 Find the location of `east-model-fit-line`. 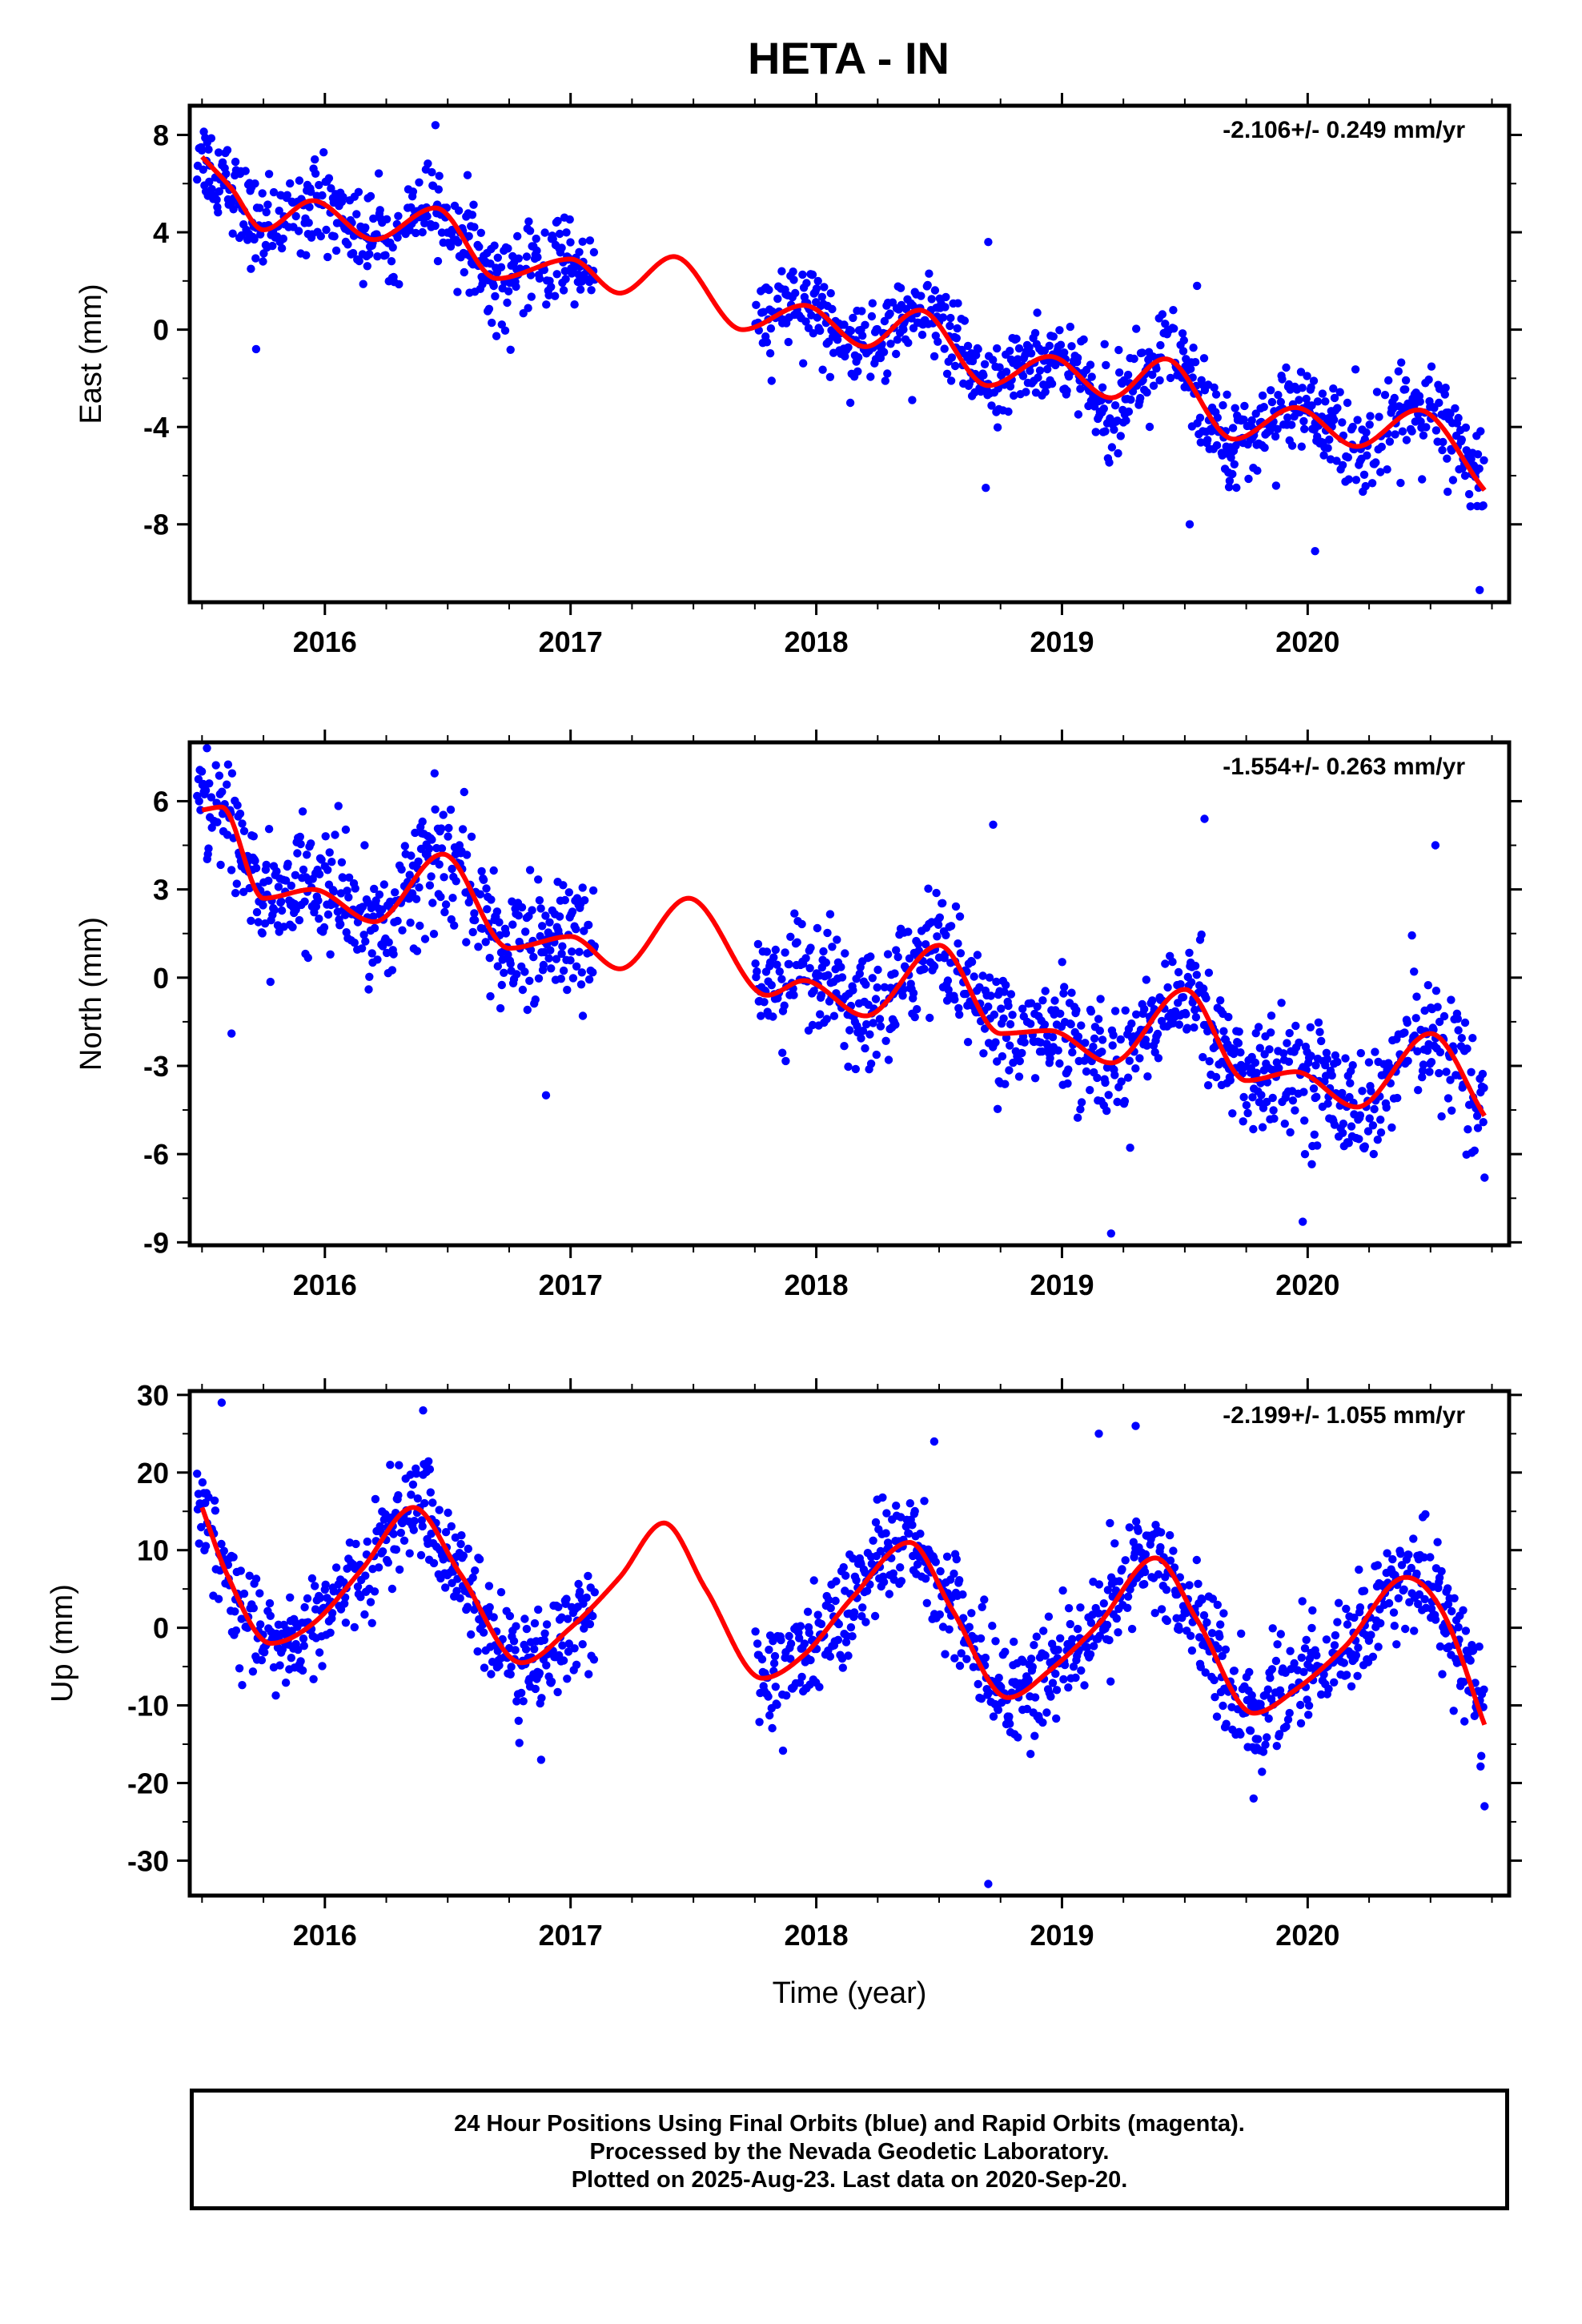

east-model-fit-line is located at coordinates (844, 324).